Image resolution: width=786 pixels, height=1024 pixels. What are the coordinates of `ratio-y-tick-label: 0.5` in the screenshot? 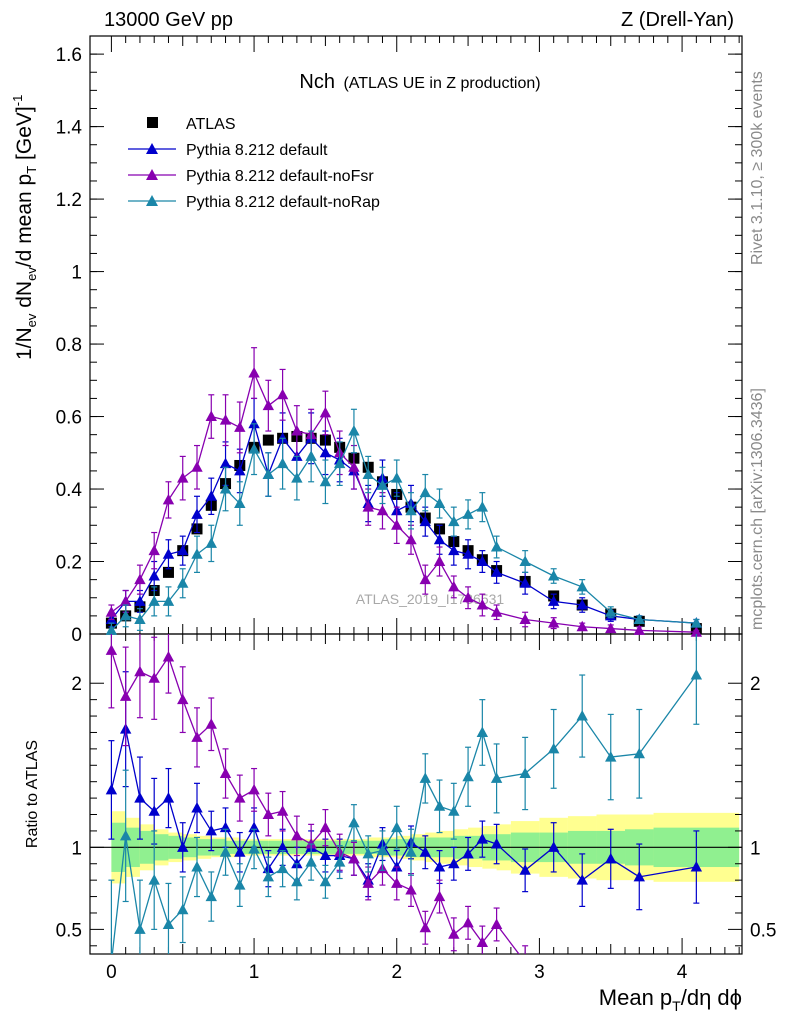 It's located at (69, 930).